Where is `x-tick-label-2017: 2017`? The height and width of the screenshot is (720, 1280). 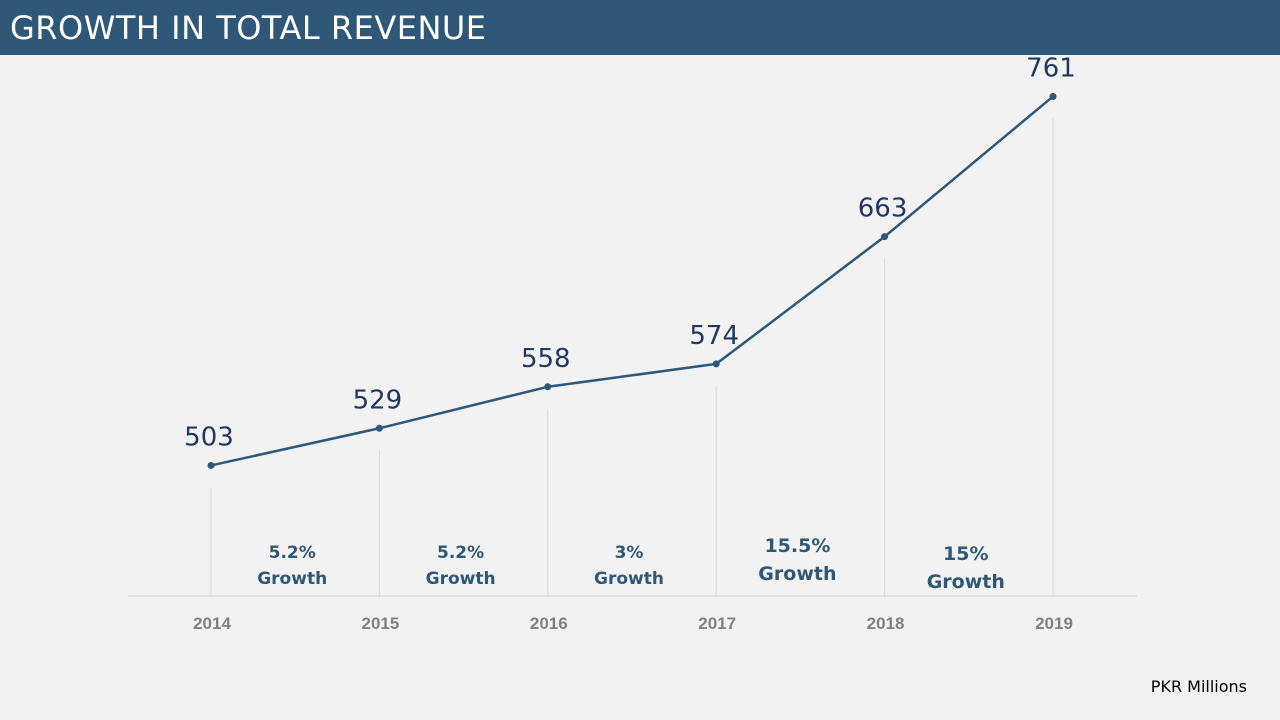 x-tick-label-2017: 2017 is located at coordinates (717, 623).